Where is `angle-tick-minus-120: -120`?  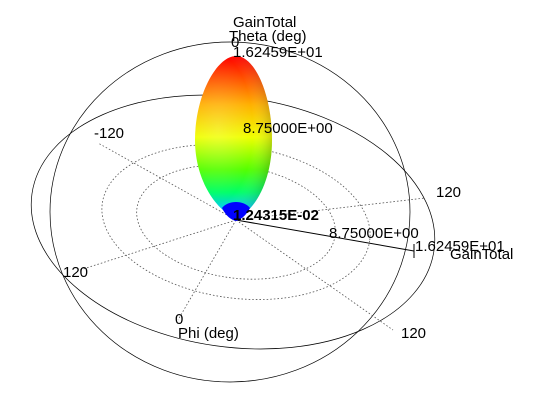 angle-tick-minus-120: -120 is located at coordinates (109, 133).